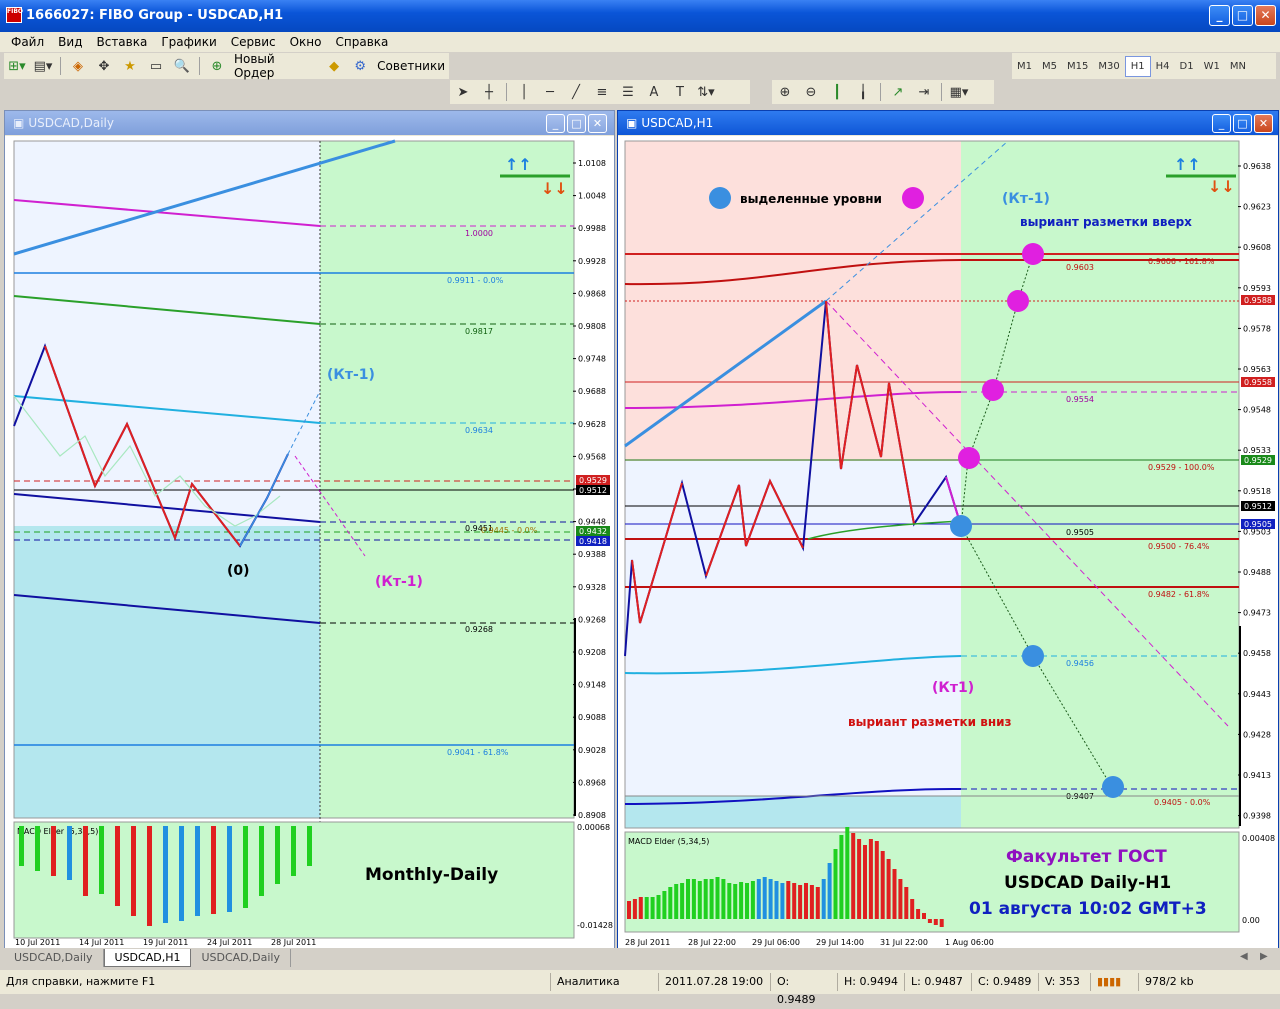  What do you see at coordinates (241, 958) in the screenshot?
I see `tab-usdcad-daily-2: USDCAD,Daily` at bounding box center [241, 958].